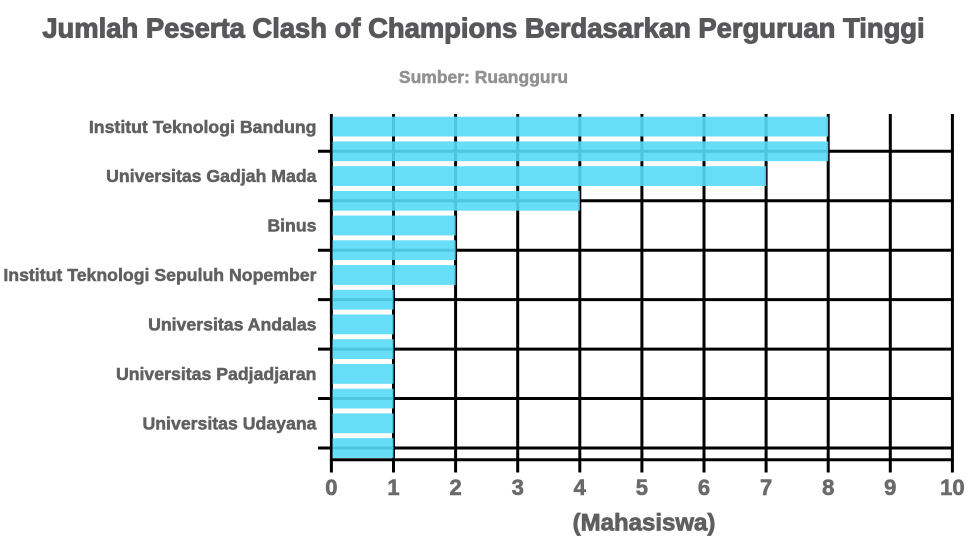 Image resolution: width=968 pixels, height=548 pixels. Describe the element at coordinates (766, 487) in the screenshot. I see `svg-text: 7` at that location.